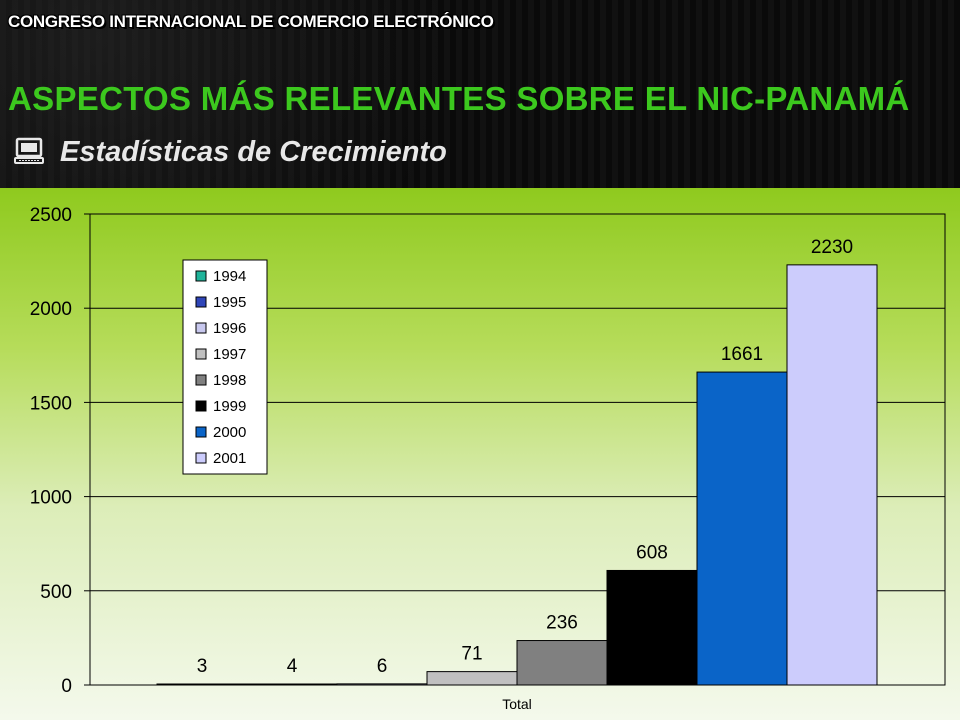 The width and height of the screenshot is (960, 720). What do you see at coordinates (382, 666) in the screenshot?
I see `data-label-1996: 6` at bounding box center [382, 666].